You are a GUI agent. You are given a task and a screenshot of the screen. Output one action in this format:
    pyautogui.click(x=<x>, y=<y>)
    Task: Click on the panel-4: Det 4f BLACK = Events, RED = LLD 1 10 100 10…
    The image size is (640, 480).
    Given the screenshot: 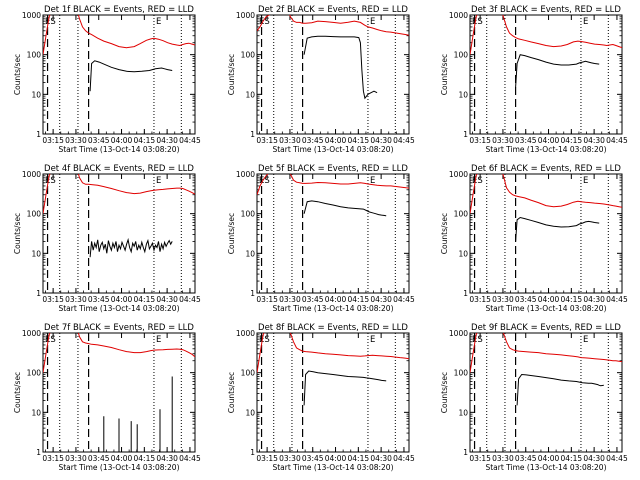 What is the action you would take?
    pyautogui.click(x=107, y=238)
    